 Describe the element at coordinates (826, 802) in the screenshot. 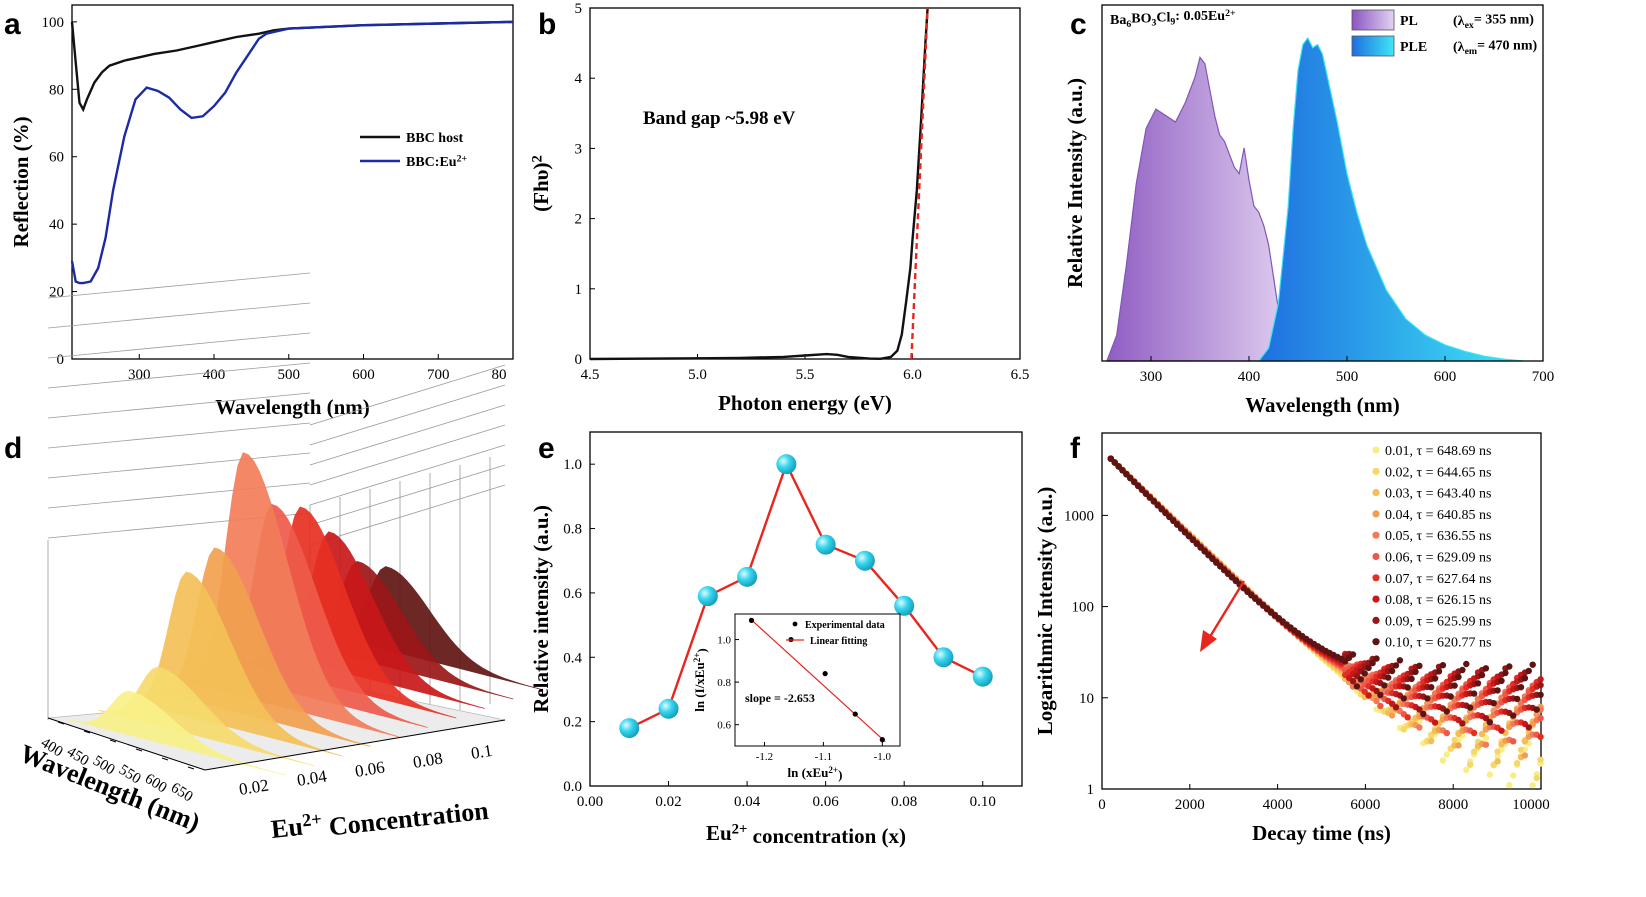

I see `x-tick-label: 0.06` at that location.